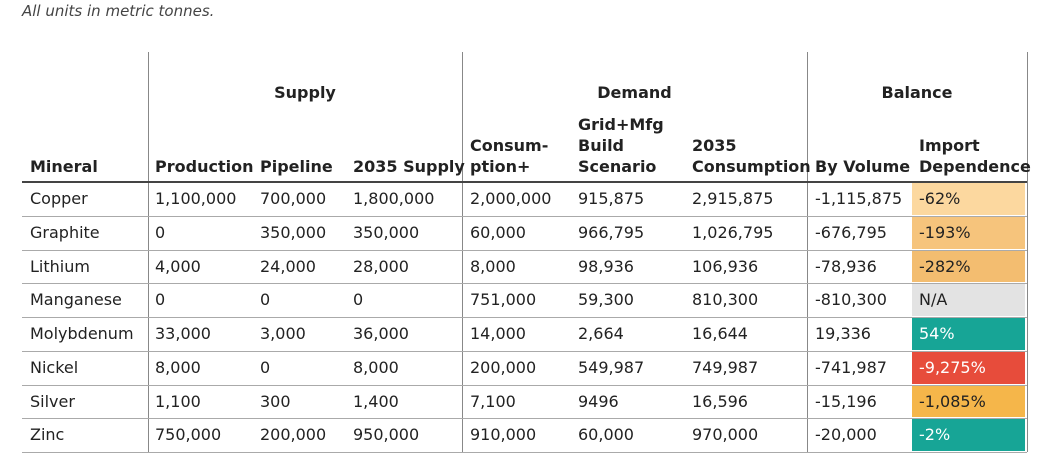  Describe the element at coordinates (188, 435) in the screenshot. I see `cell: 750,000` at that location.